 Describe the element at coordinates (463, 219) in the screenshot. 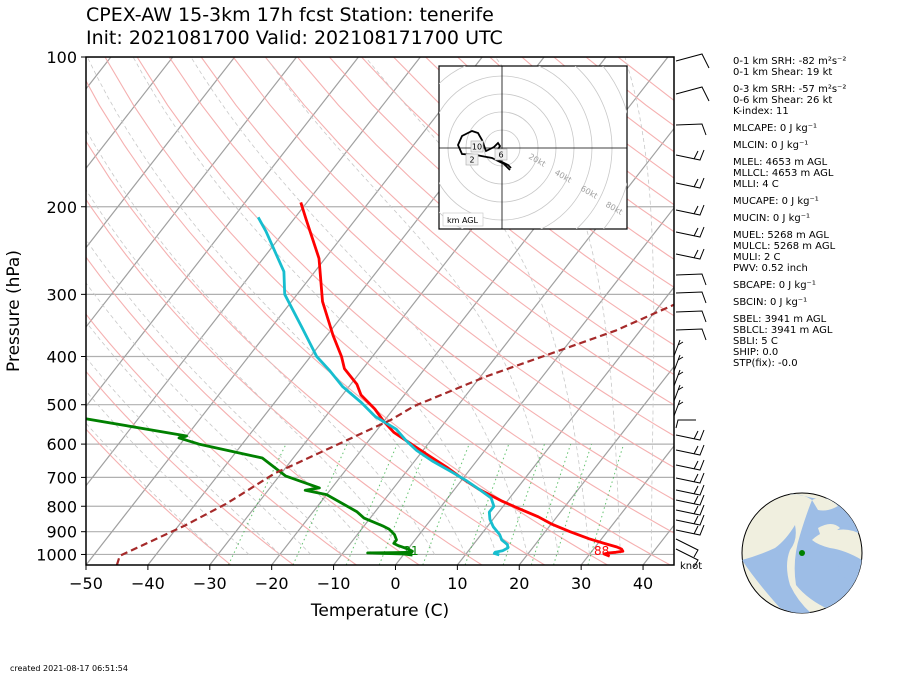

I see `hodograph-legend-box` at that location.